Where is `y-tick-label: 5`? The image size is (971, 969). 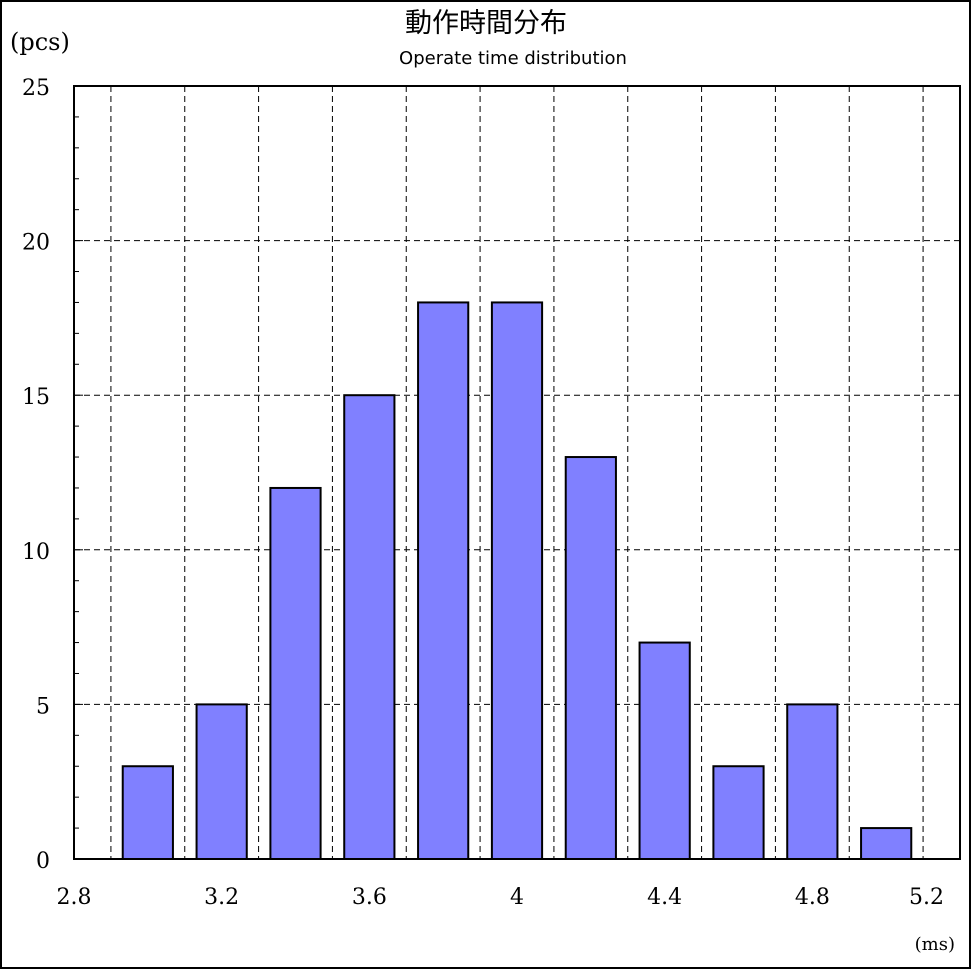
y-tick-label: 5 is located at coordinates (43, 706).